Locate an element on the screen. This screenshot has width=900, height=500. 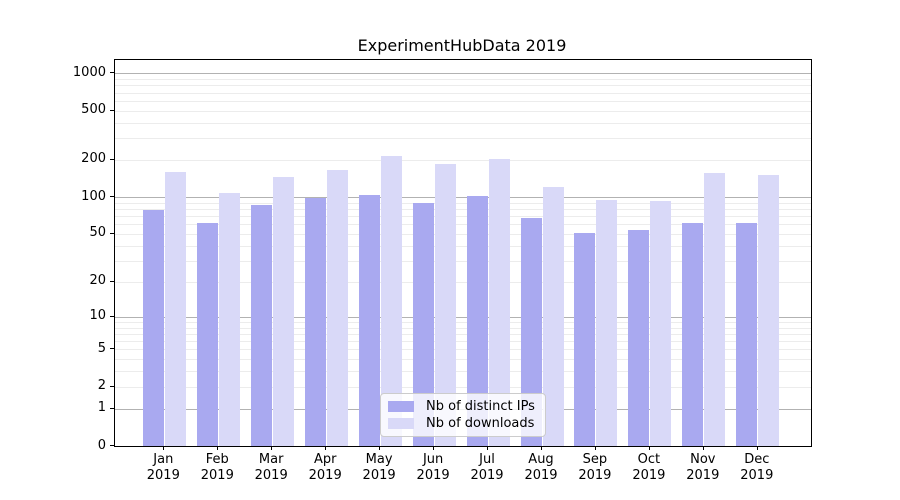
y-tick-label-50: 50 is located at coordinates (97, 233).